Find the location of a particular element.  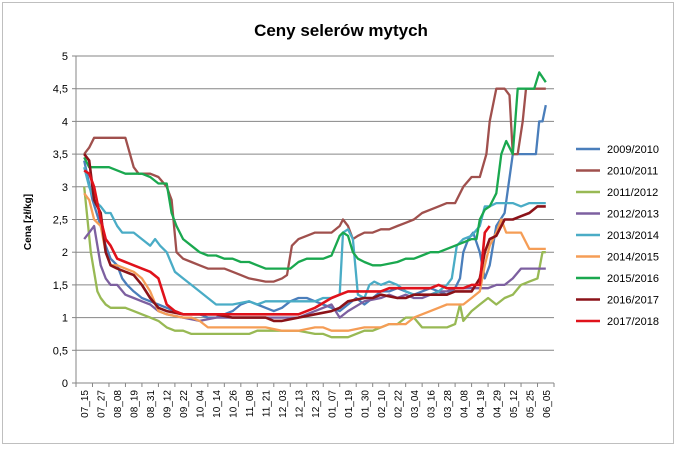

x-tick-label: 01_19 is located at coordinates (349, 404).